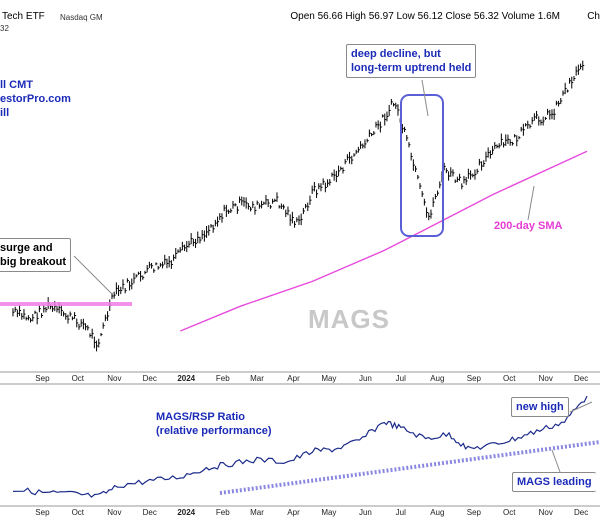 This screenshot has width=600, height=520. What do you see at coordinates (349, 319) in the screenshot?
I see `symbol-watermark: MAGS` at bounding box center [349, 319].